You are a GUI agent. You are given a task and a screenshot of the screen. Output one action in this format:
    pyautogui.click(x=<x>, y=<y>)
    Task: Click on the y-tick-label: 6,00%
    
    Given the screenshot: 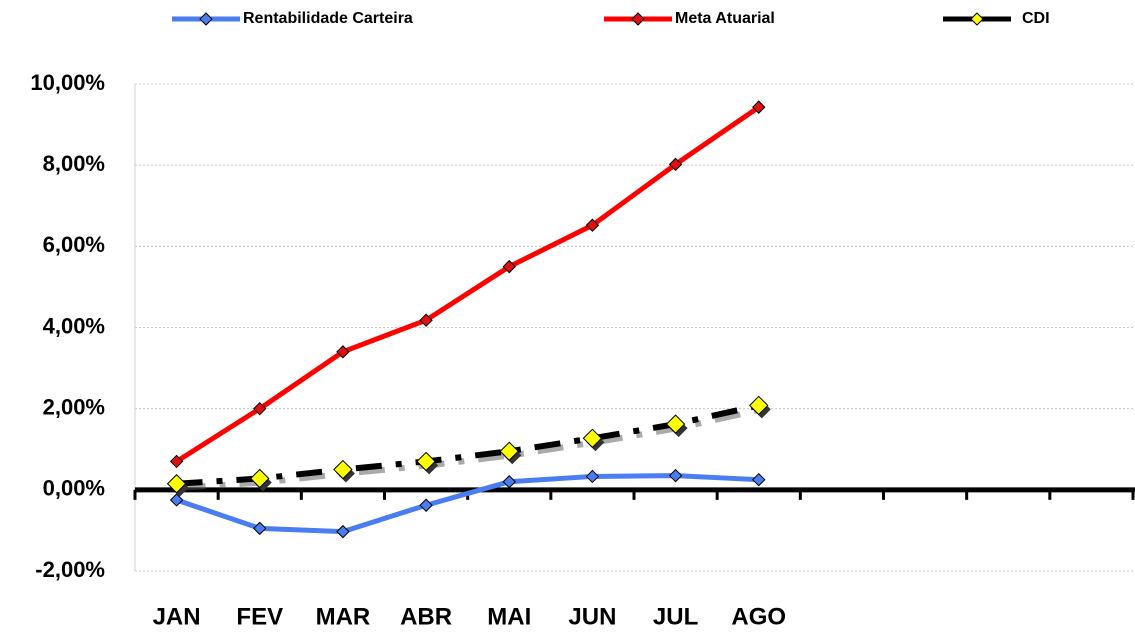 What is the action you would take?
    pyautogui.click(x=74, y=244)
    